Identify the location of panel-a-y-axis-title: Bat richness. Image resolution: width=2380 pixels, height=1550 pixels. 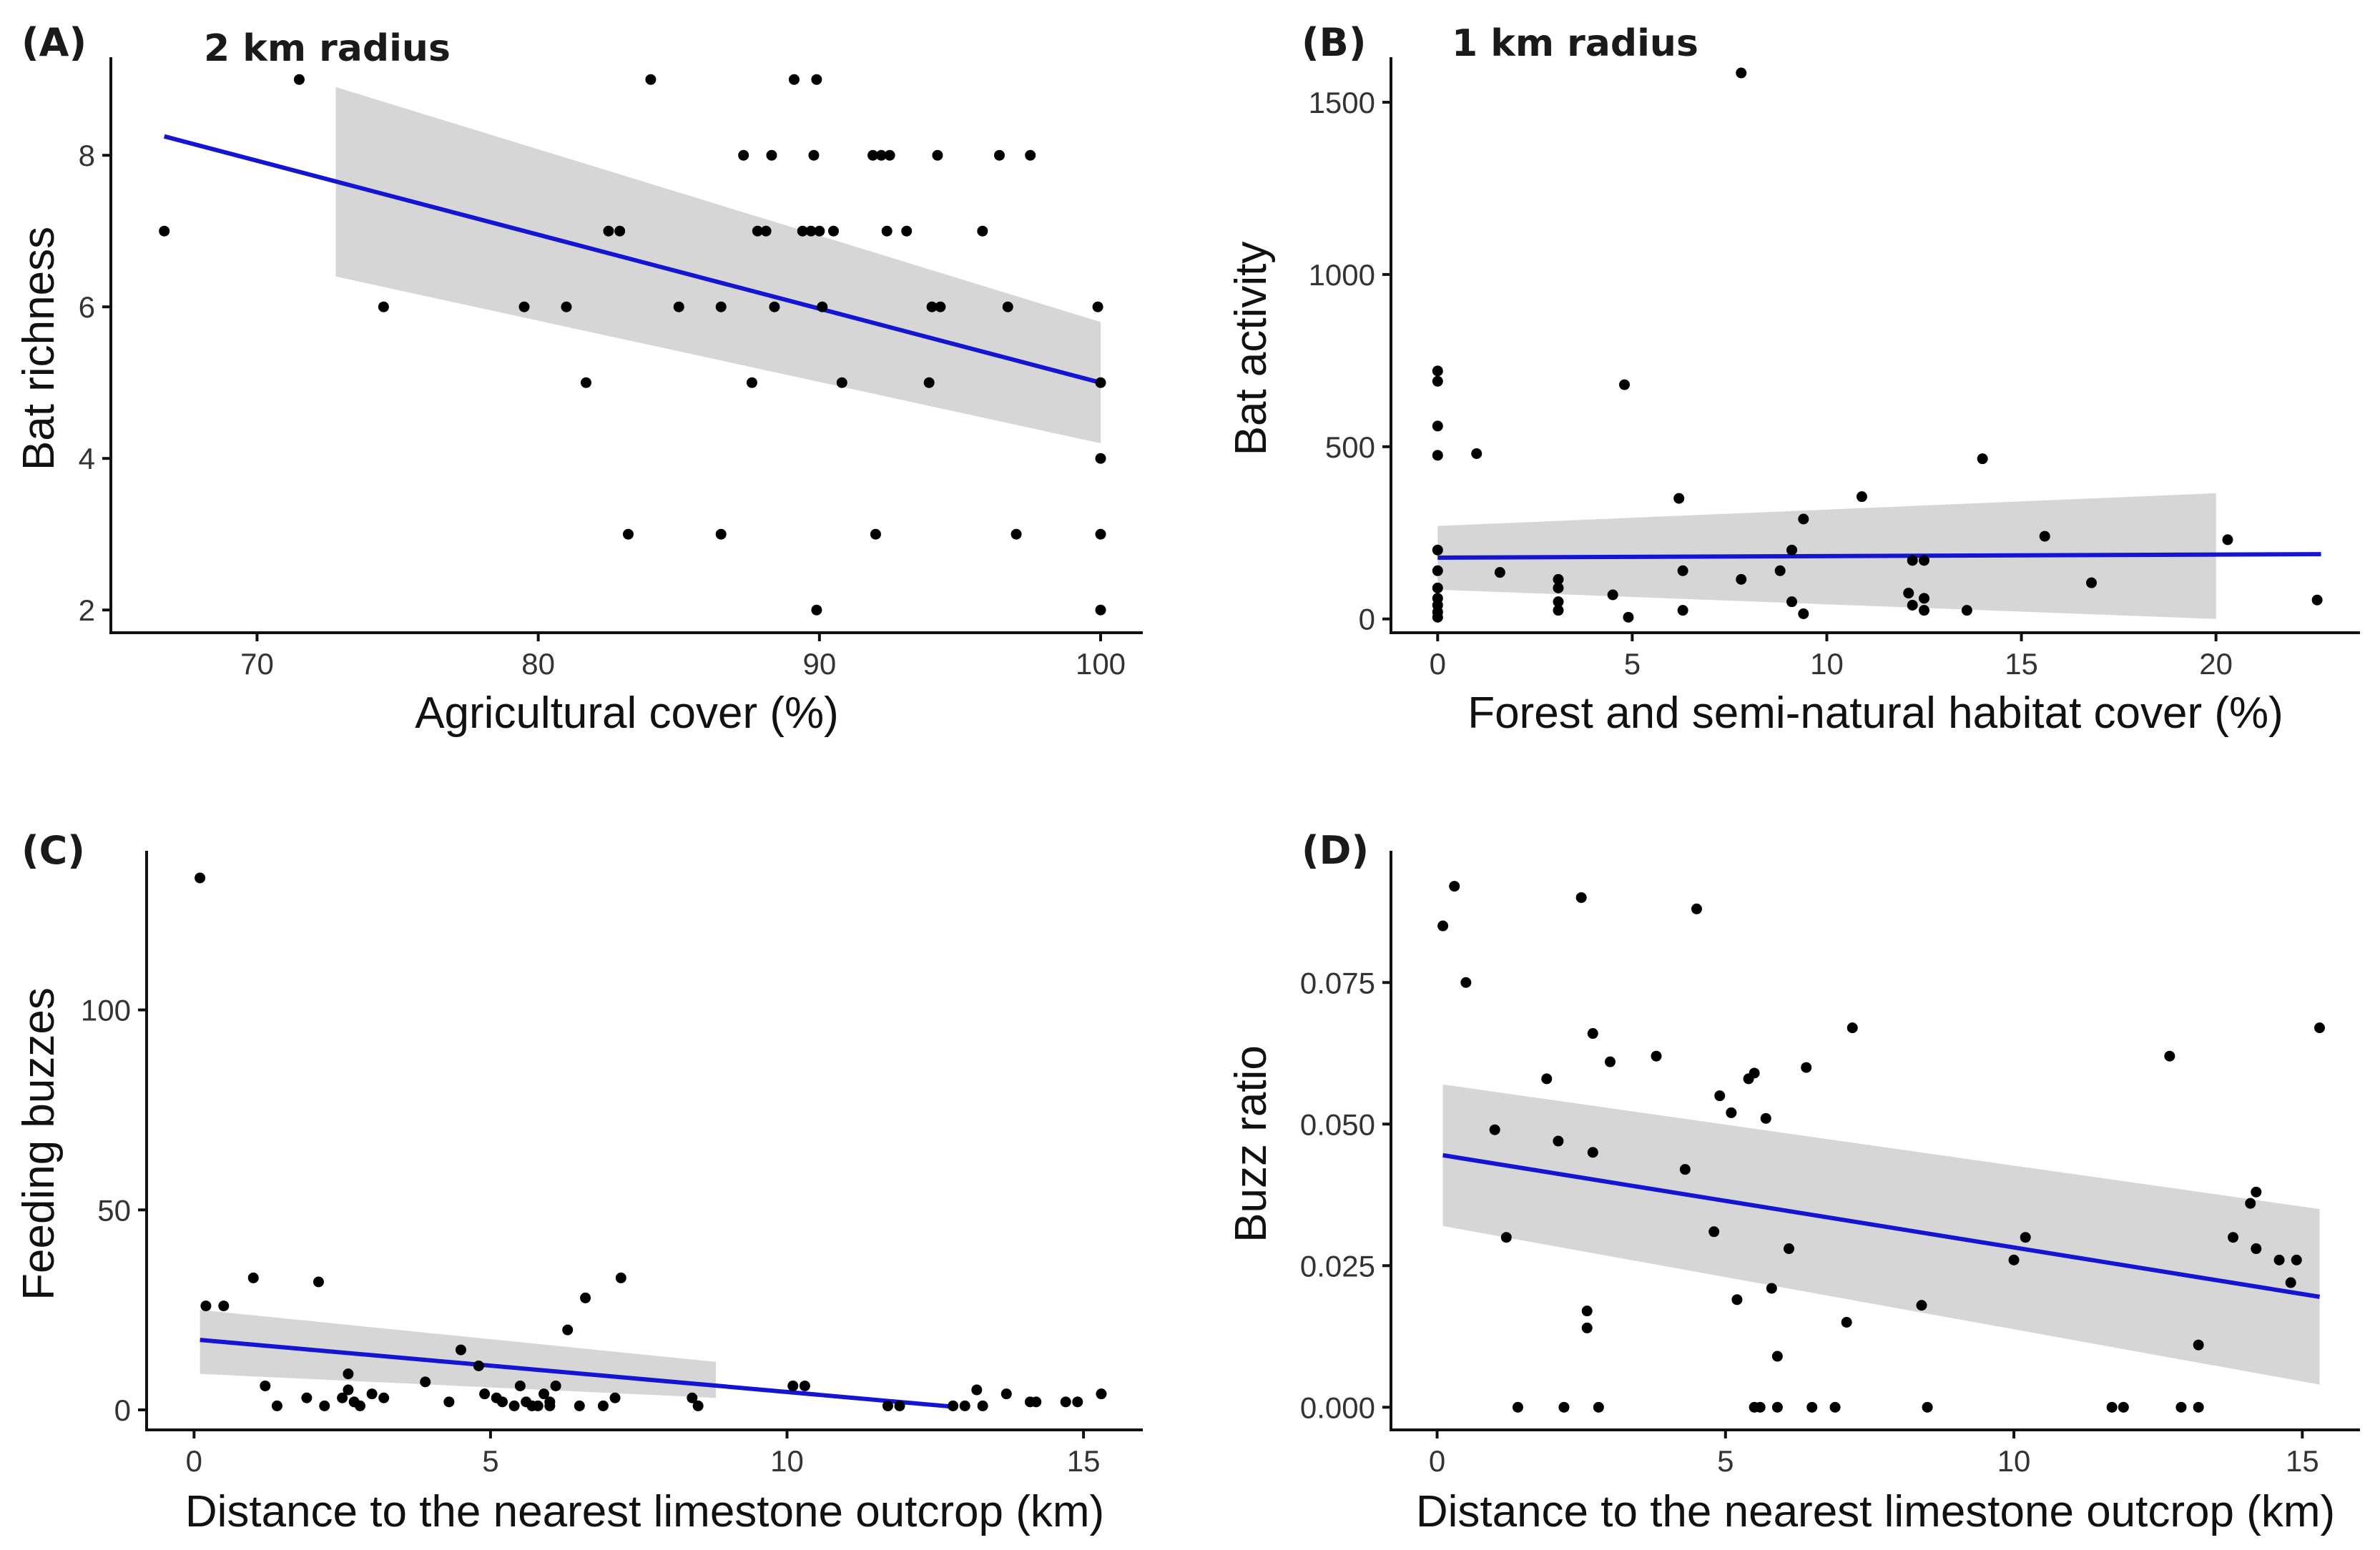
(39, 348).